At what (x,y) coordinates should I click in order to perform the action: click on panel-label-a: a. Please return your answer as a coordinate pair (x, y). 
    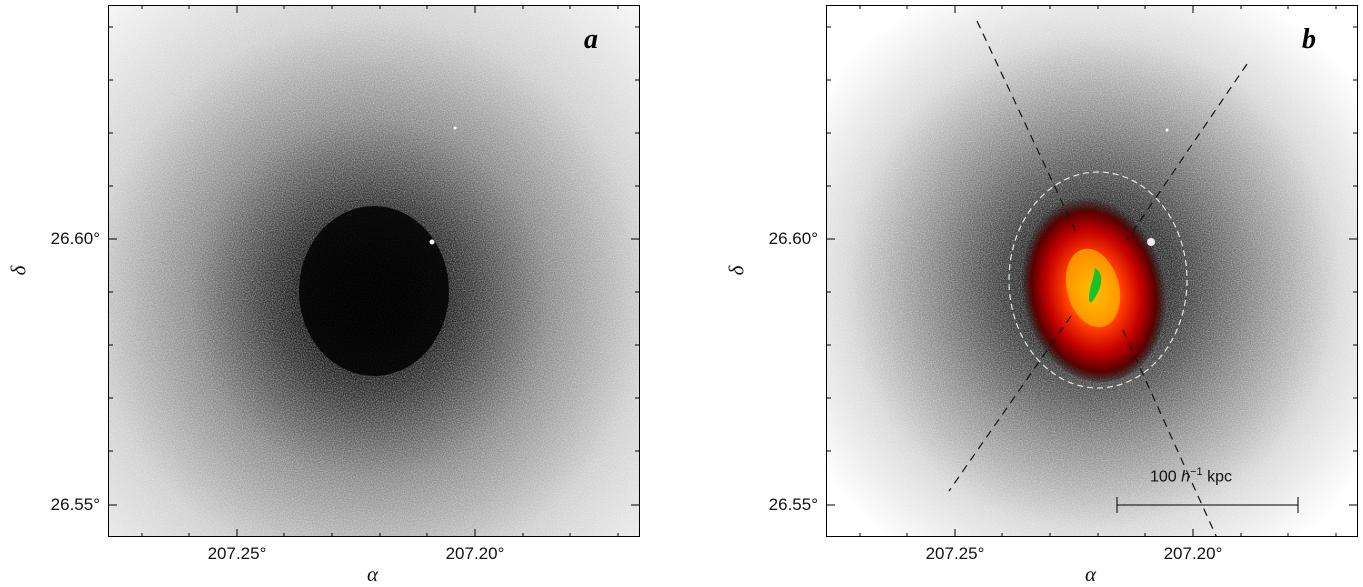
    Looking at the image, I should click on (591, 39).